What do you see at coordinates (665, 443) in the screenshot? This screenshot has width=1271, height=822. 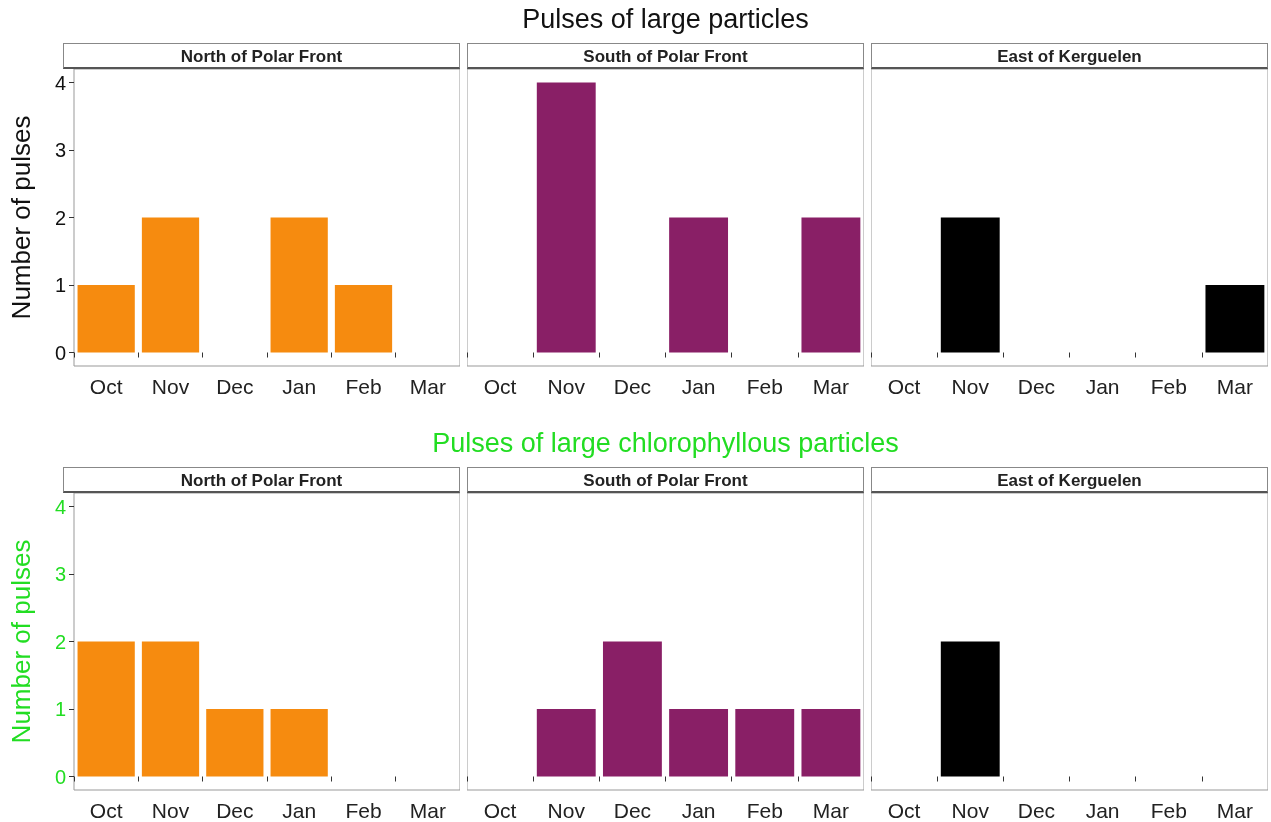 I see `chart-title: Pulses of large chlorophyllous particles` at bounding box center [665, 443].